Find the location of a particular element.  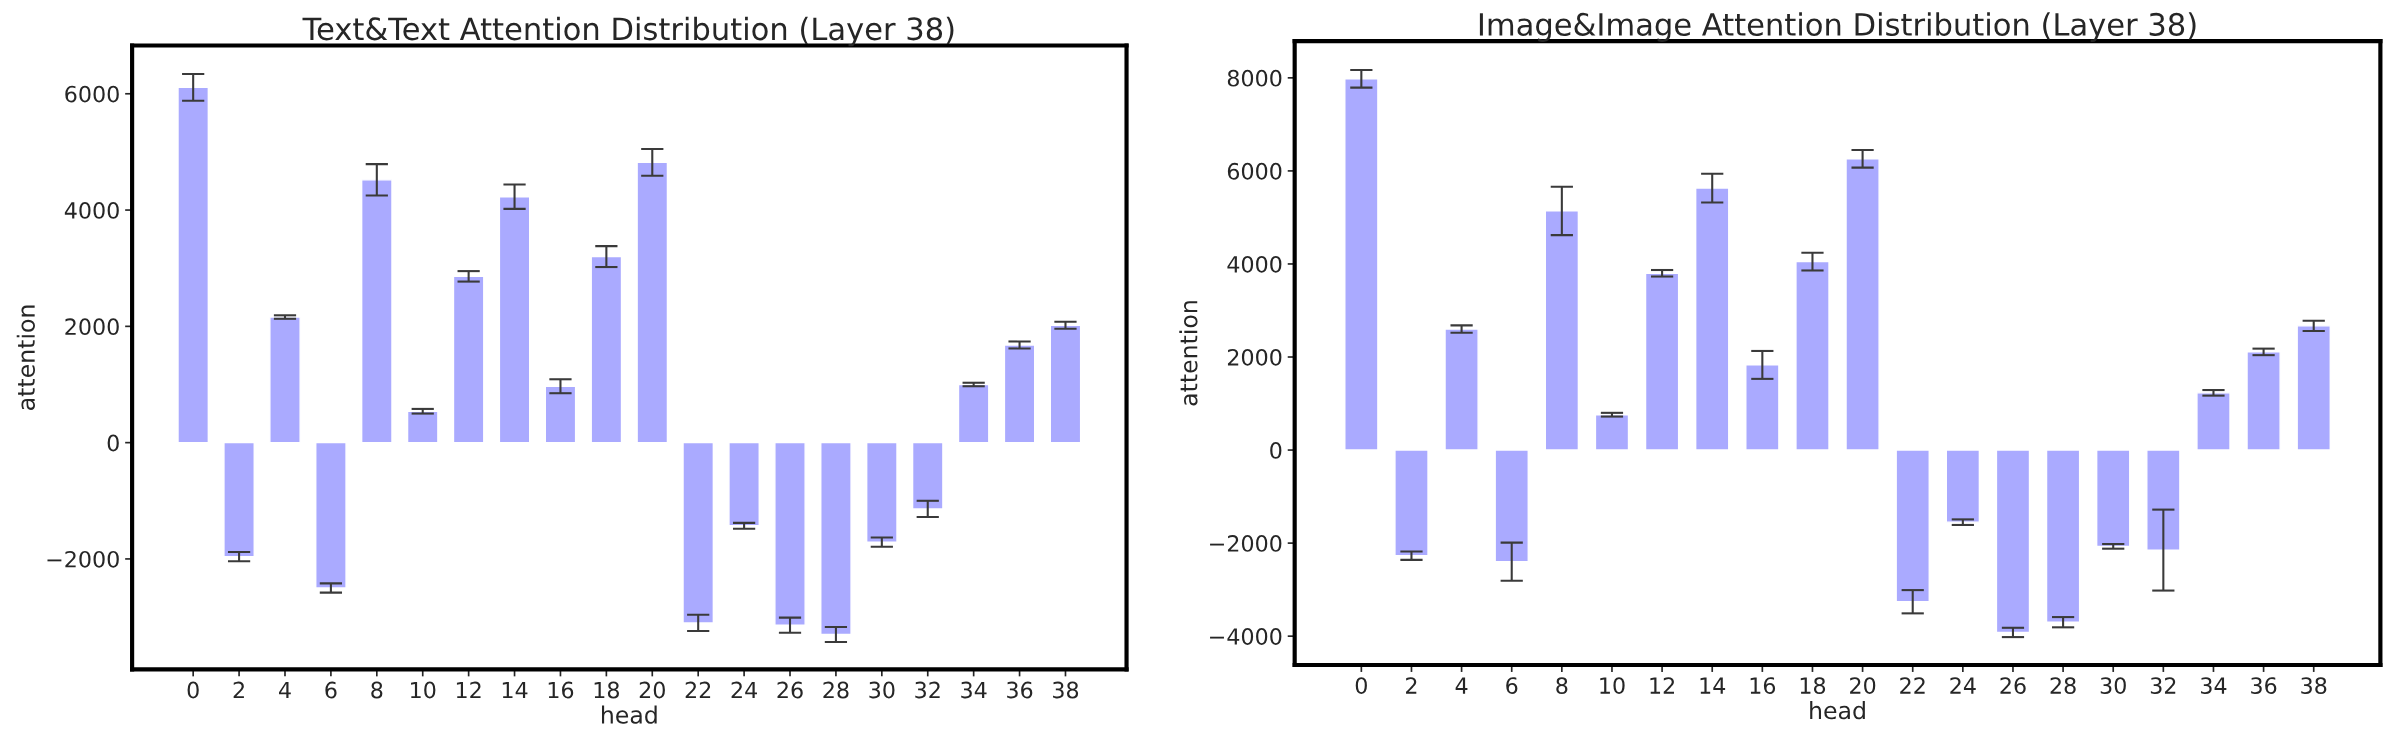

y-tick-label: 8000 is located at coordinates (1254, 78).